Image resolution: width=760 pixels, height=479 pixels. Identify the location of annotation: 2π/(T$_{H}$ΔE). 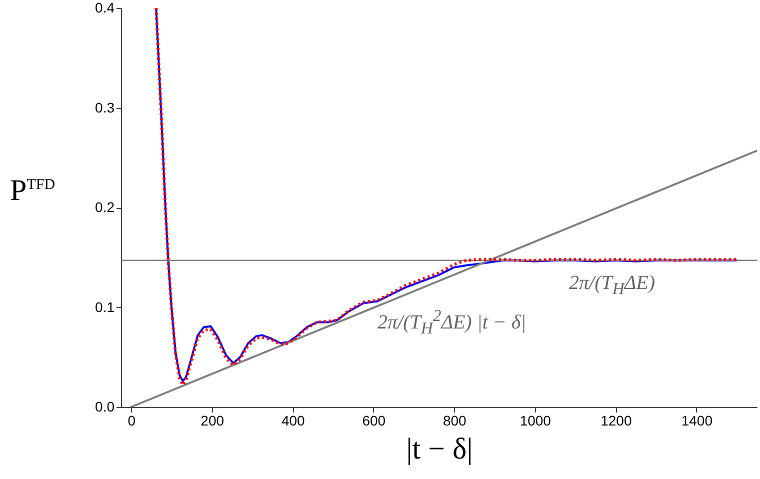
(612, 285).